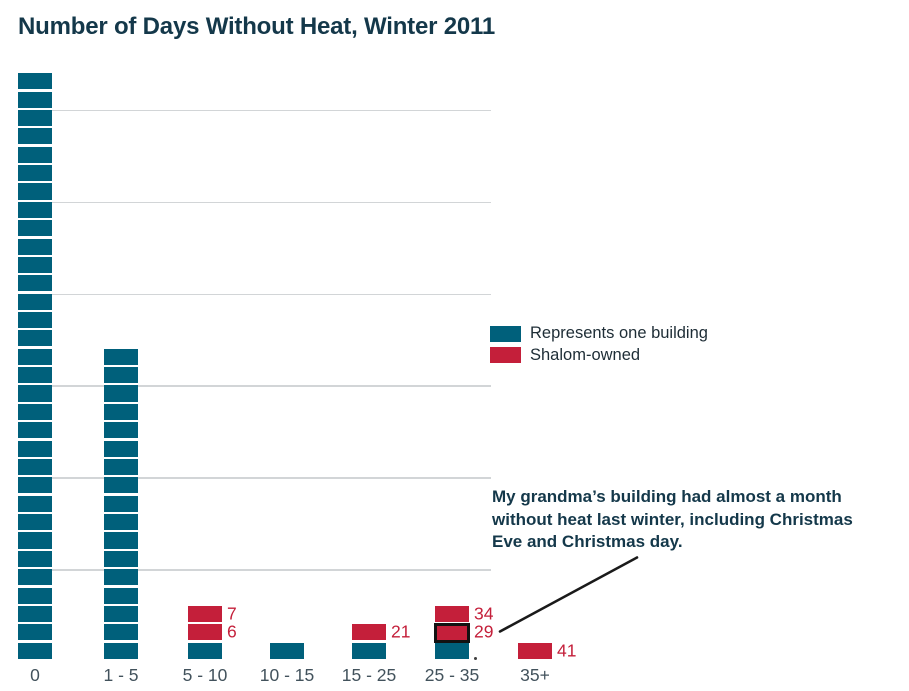  I want to click on legend-item-building: Represents one building, so click(599, 333).